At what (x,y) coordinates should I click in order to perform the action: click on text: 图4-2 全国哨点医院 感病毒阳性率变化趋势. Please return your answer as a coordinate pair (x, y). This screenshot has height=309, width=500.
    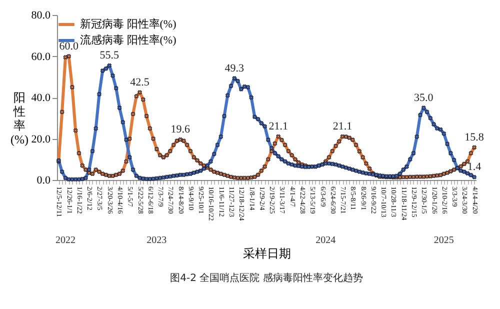
    Looking at the image, I should click on (266, 278).